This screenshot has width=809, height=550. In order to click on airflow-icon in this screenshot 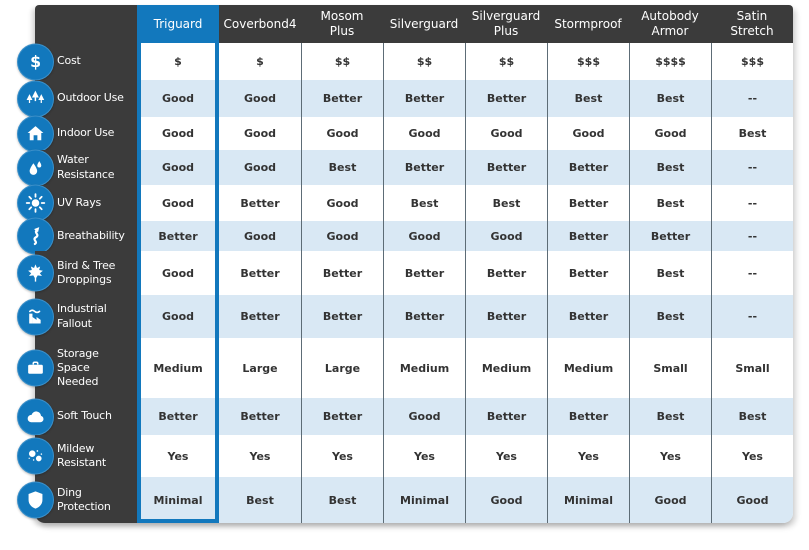, I will do `click(35, 236)`.